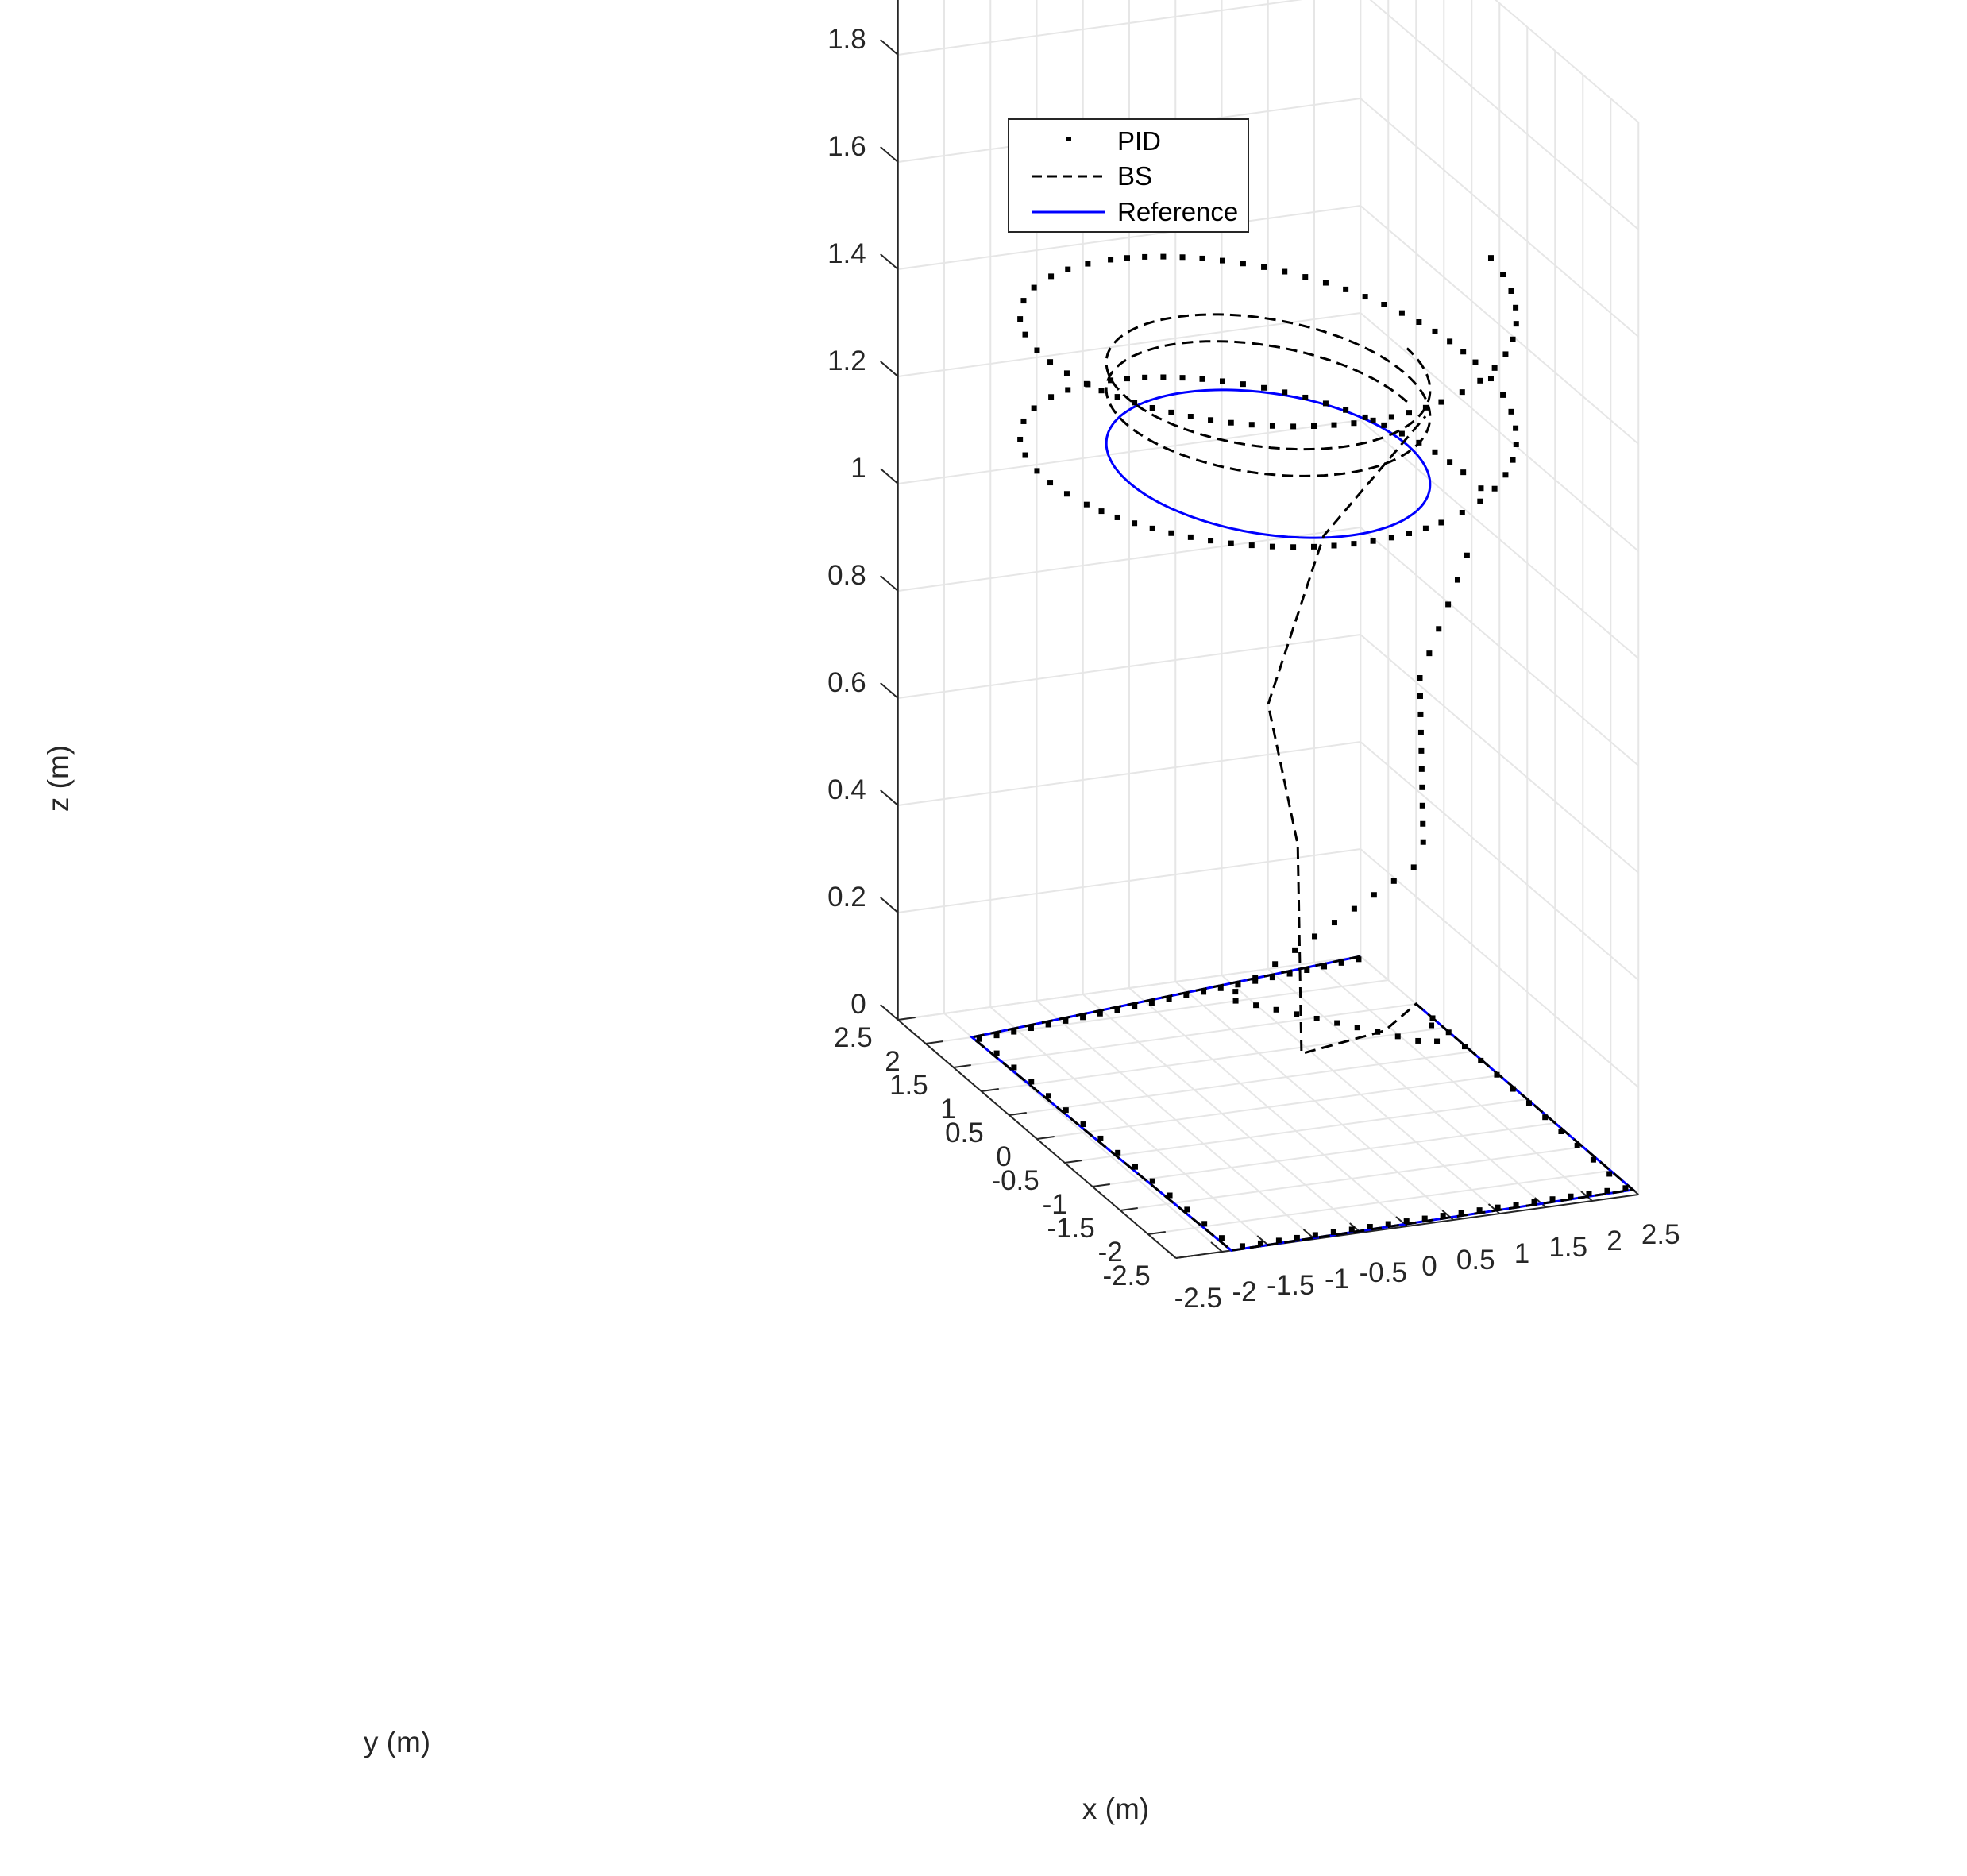 The height and width of the screenshot is (1876, 1967). Describe the element at coordinates (846, 39) in the screenshot. I see `z-tick-label: 1.8` at that location.